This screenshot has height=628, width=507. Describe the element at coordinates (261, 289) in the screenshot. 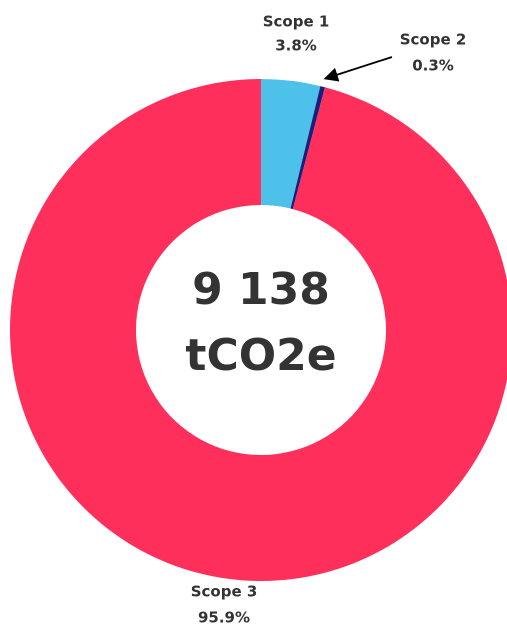

I see `center-text: 9 138` at that location.